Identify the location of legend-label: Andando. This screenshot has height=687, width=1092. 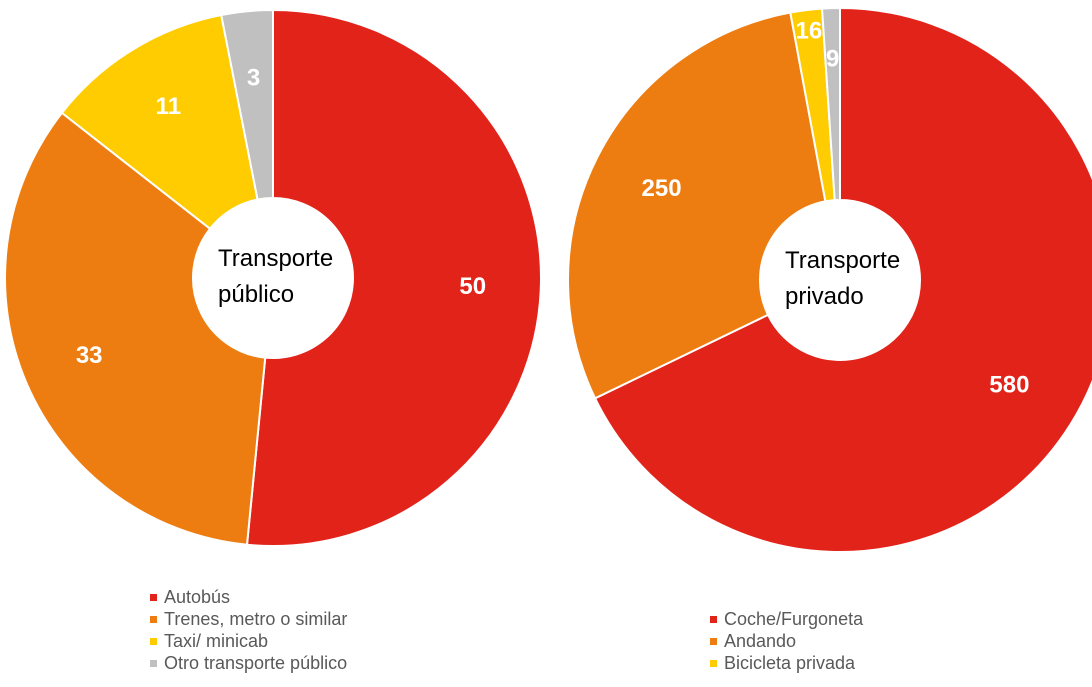
(760, 641).